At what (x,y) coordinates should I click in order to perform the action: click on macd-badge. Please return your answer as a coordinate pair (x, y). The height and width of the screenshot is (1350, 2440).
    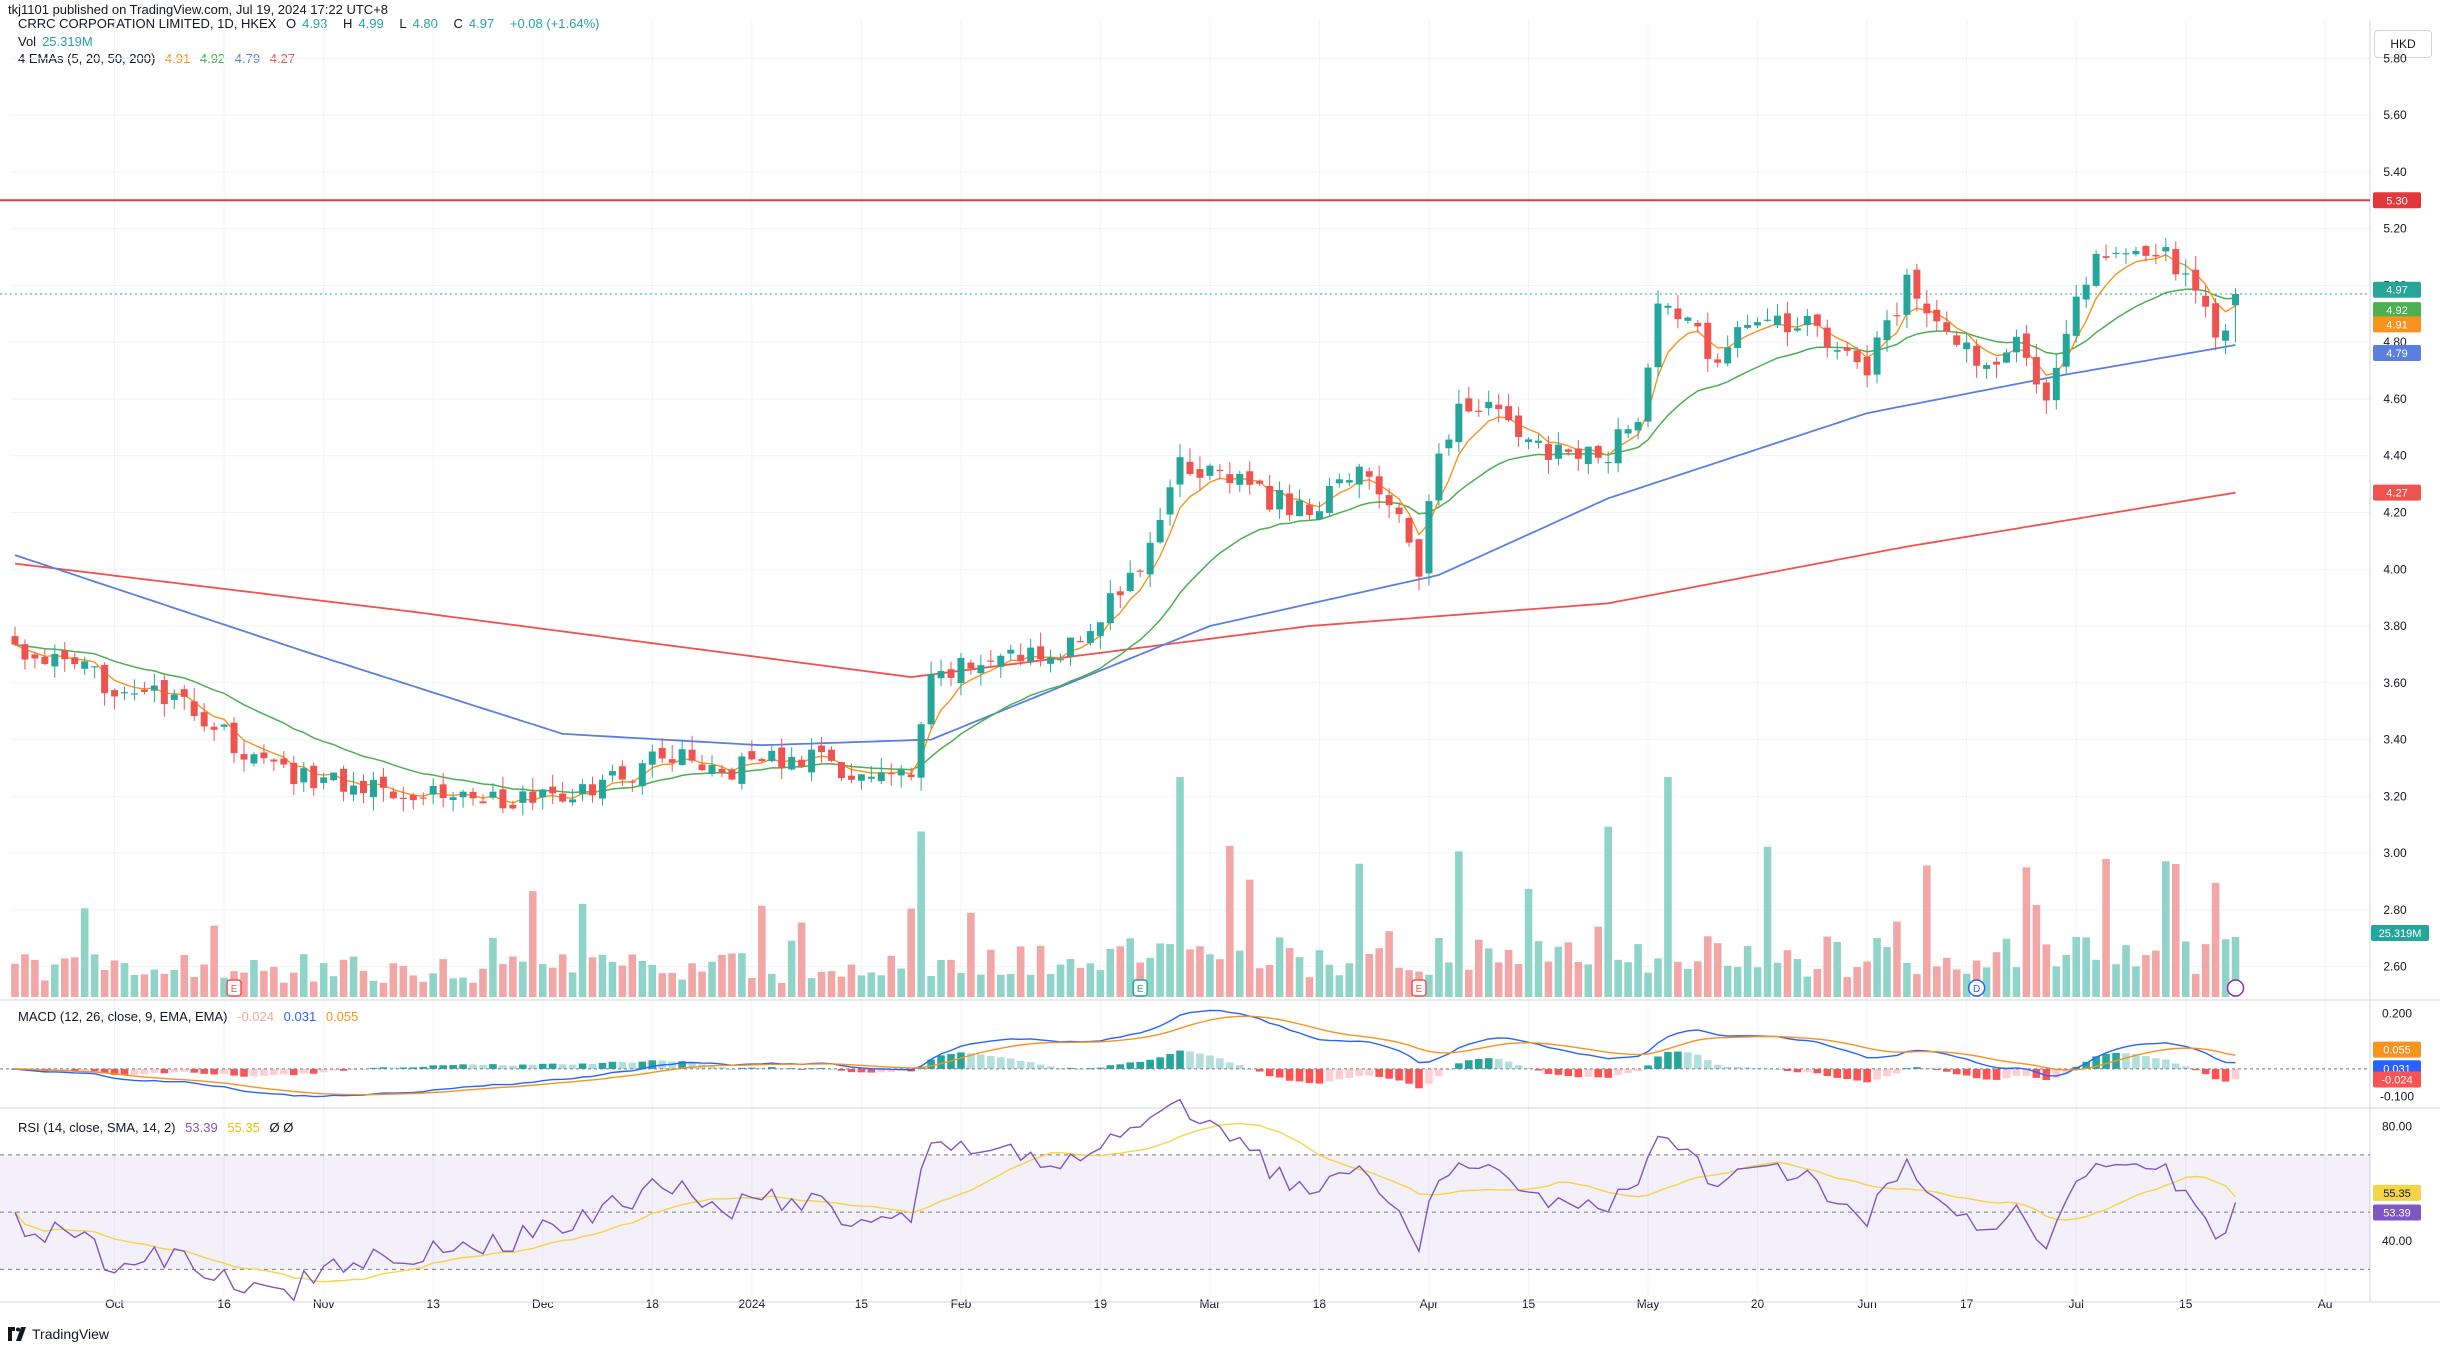
    Looking at the image, I should click on (2397, 1079).